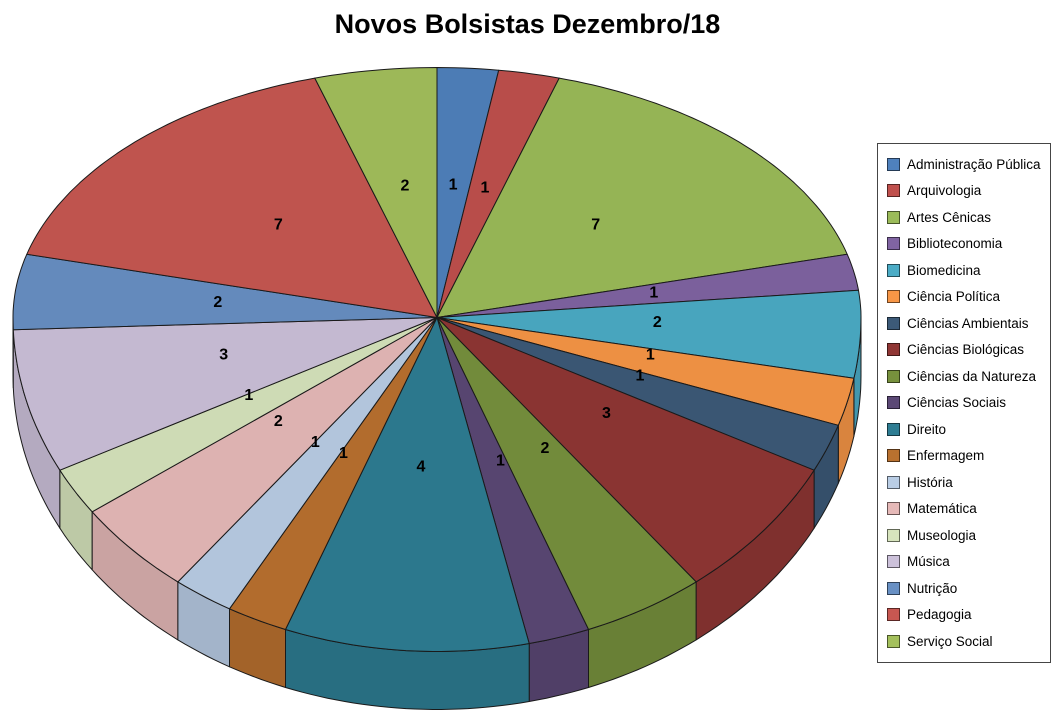  Describe the element at coordinates (950, 641) in the screenshot. I see `legend-label: Serviço Social` at that location.